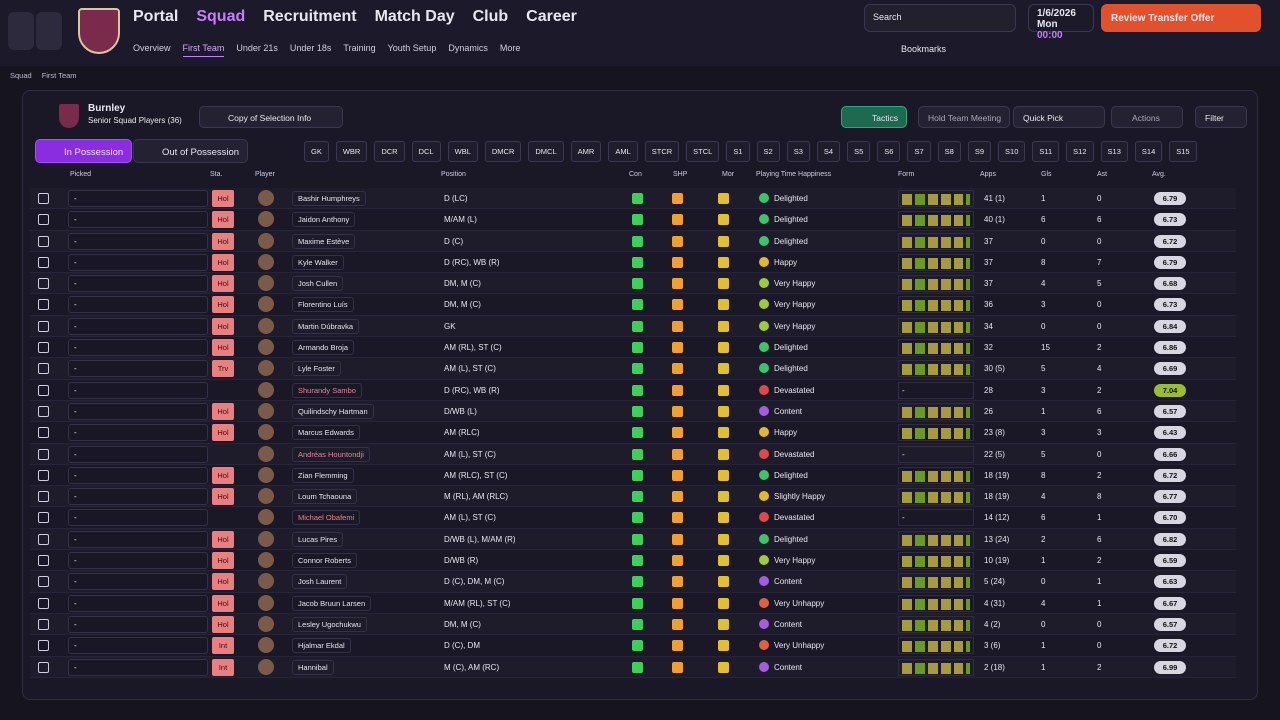 The width and height of the screenshot is (1280, 720). I want to click on position-button: S9, so click(979, 151).